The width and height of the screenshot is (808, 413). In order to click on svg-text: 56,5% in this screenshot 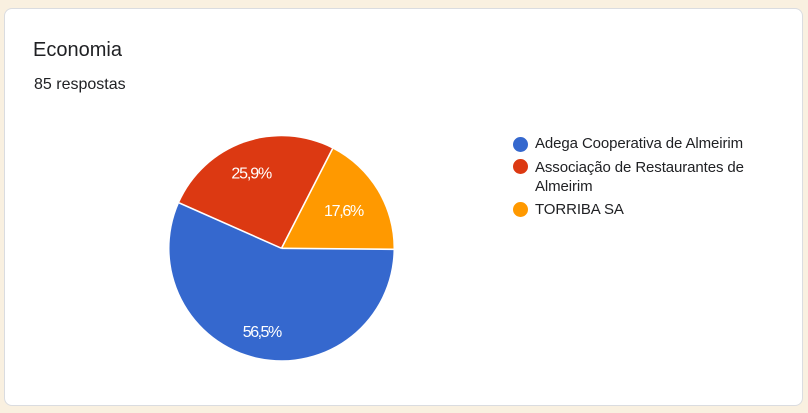, I will do `click(262, 332)`.